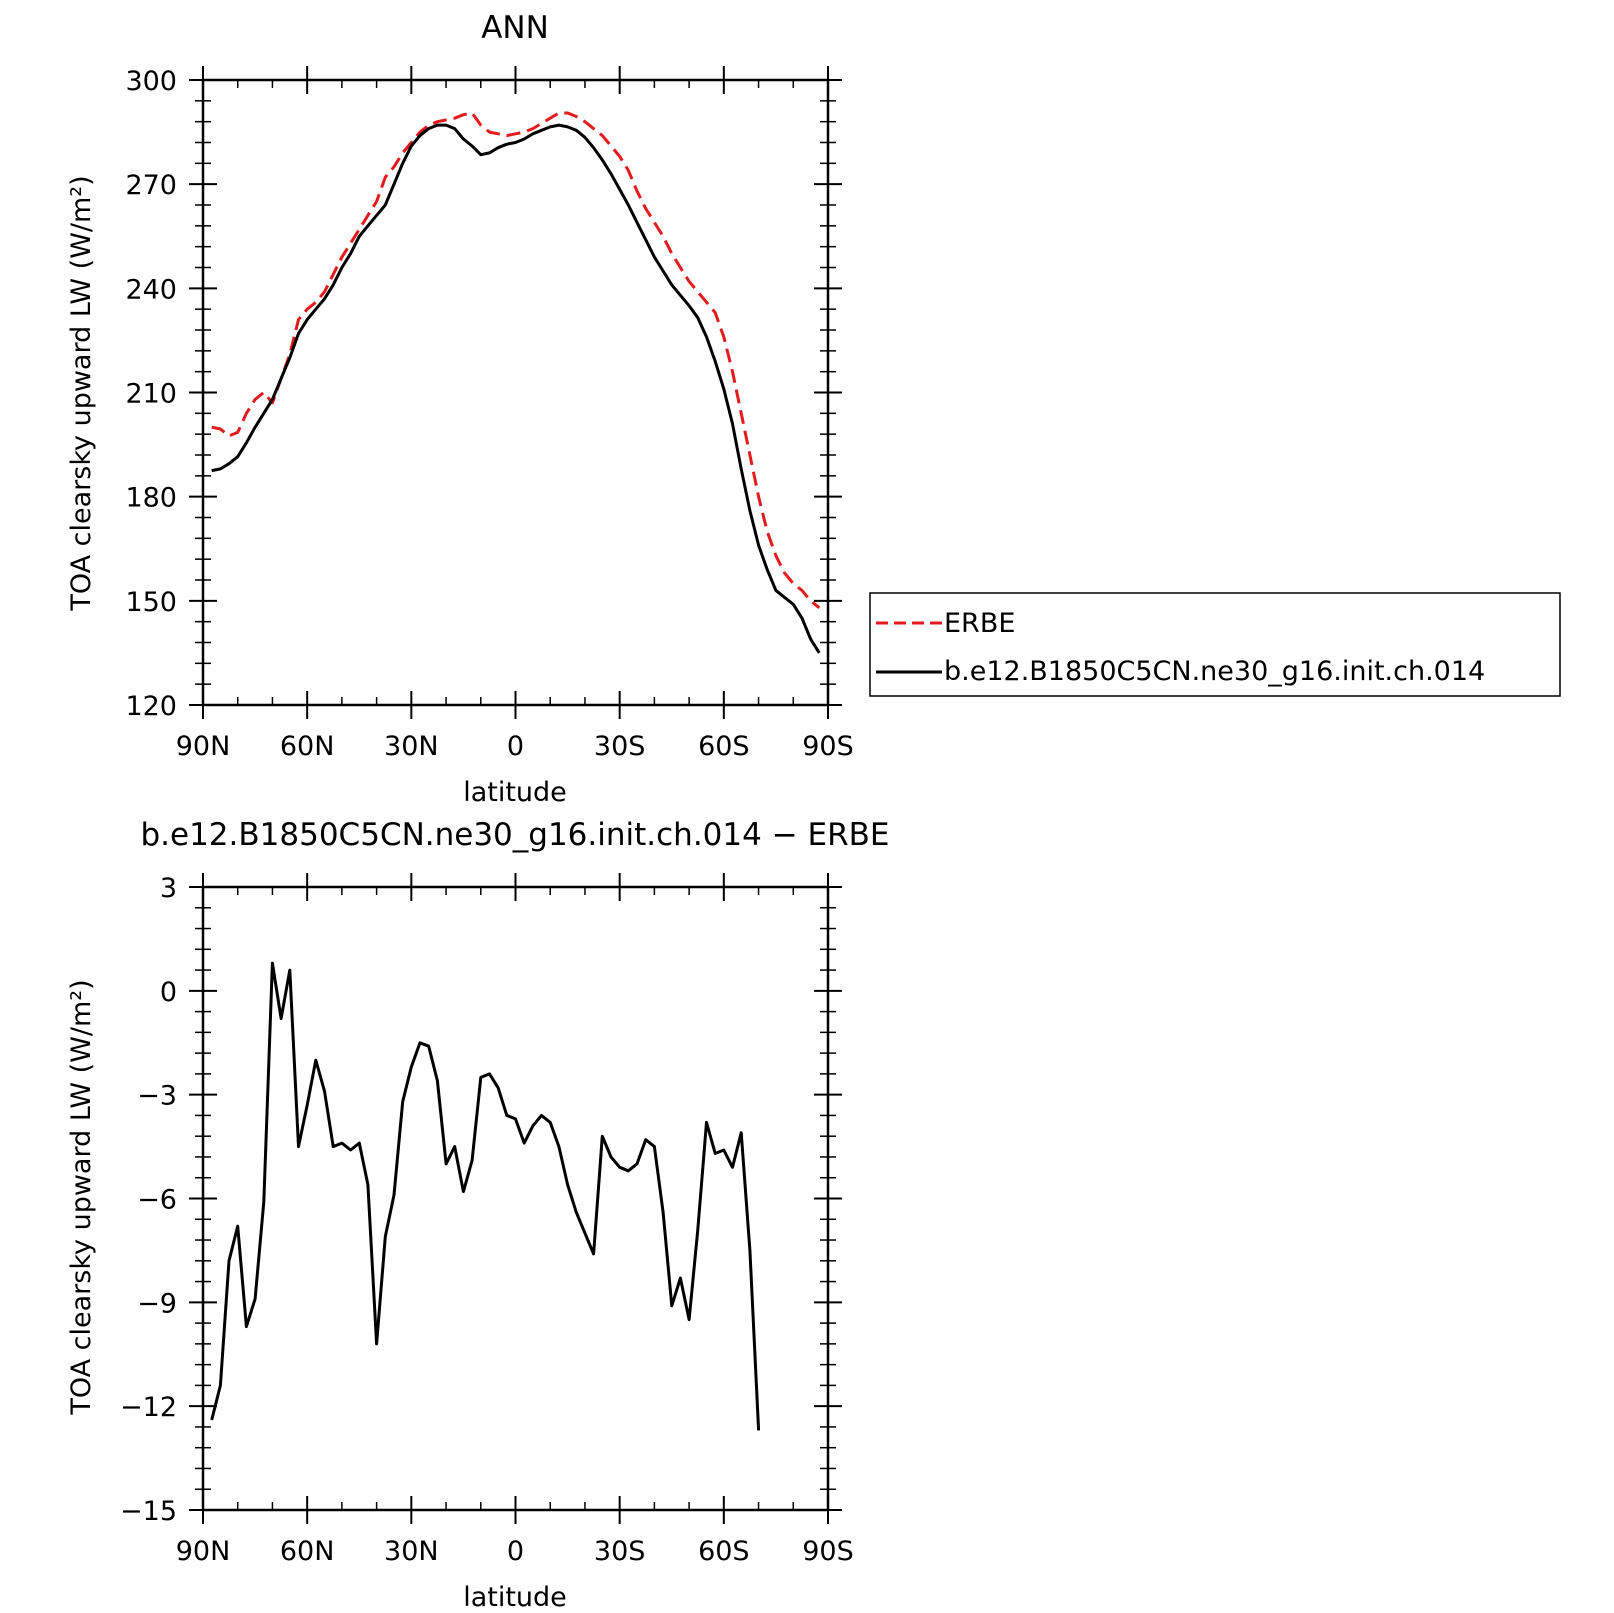 This screenshot has height=1613, width=1614. I want to click on y-tick-label: −3, so click(157, 1096).